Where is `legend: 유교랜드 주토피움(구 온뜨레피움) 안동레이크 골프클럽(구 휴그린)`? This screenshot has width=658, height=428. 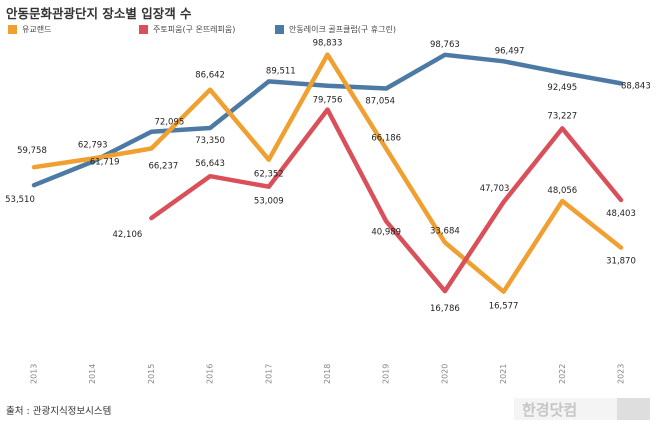 legend: 유교랜드 주토피움(구 온뜨레피움) 안동레이크 골프클럽(구 휴그린) is located at coordinates (329, 31).